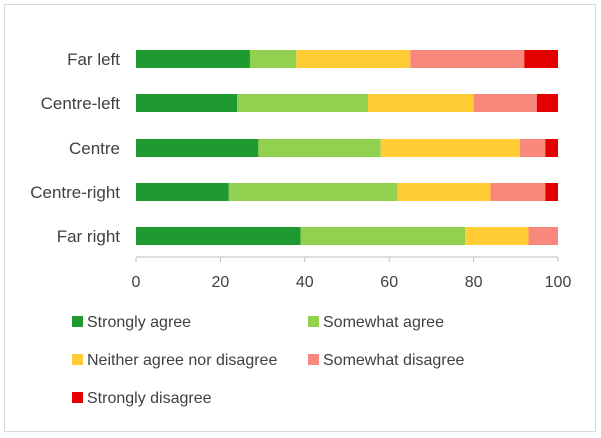 The height and width of the screenshot is (438, 601). I want to click on x-tick-label: 0, so click(136, 282).